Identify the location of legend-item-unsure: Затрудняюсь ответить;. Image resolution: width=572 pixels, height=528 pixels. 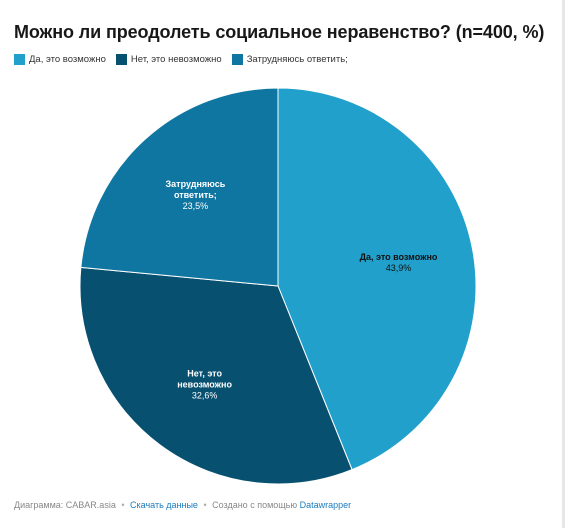
(289, 59).